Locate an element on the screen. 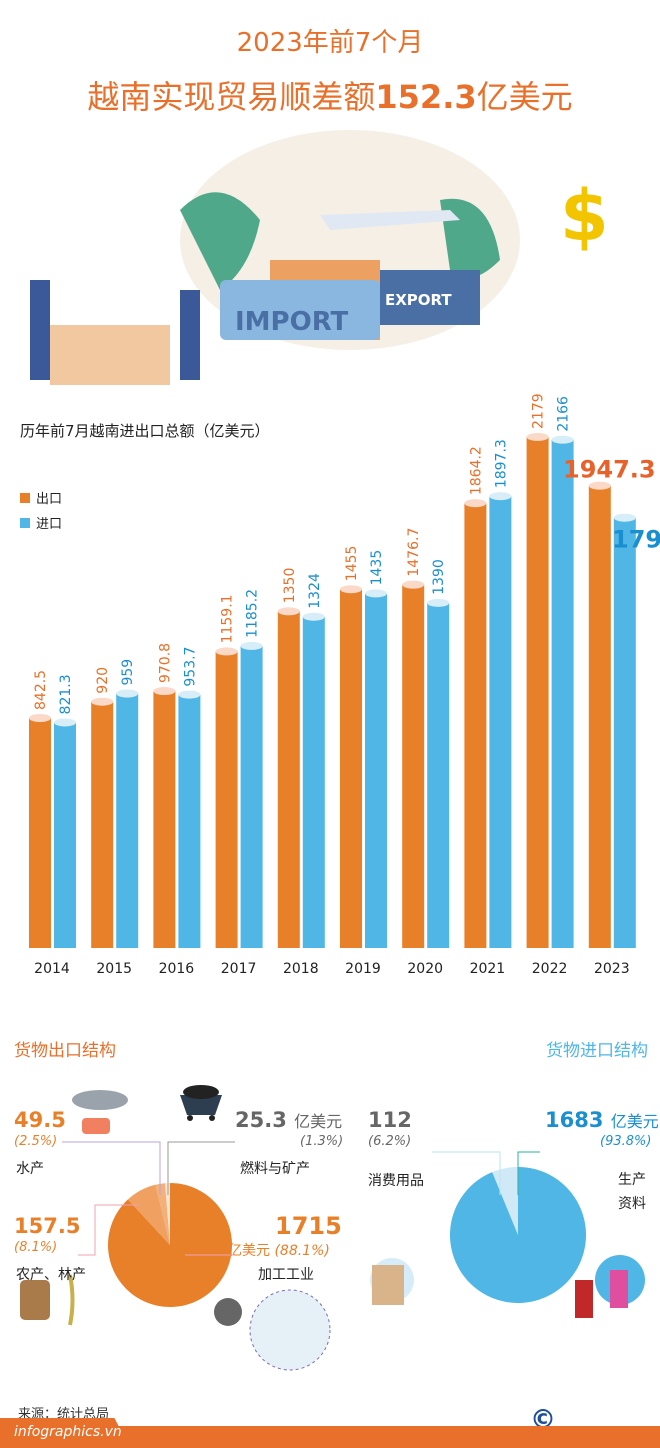  title-line2: 越南实现贸易顺差额152.3亿美元 is located at coordinates (330, 97).